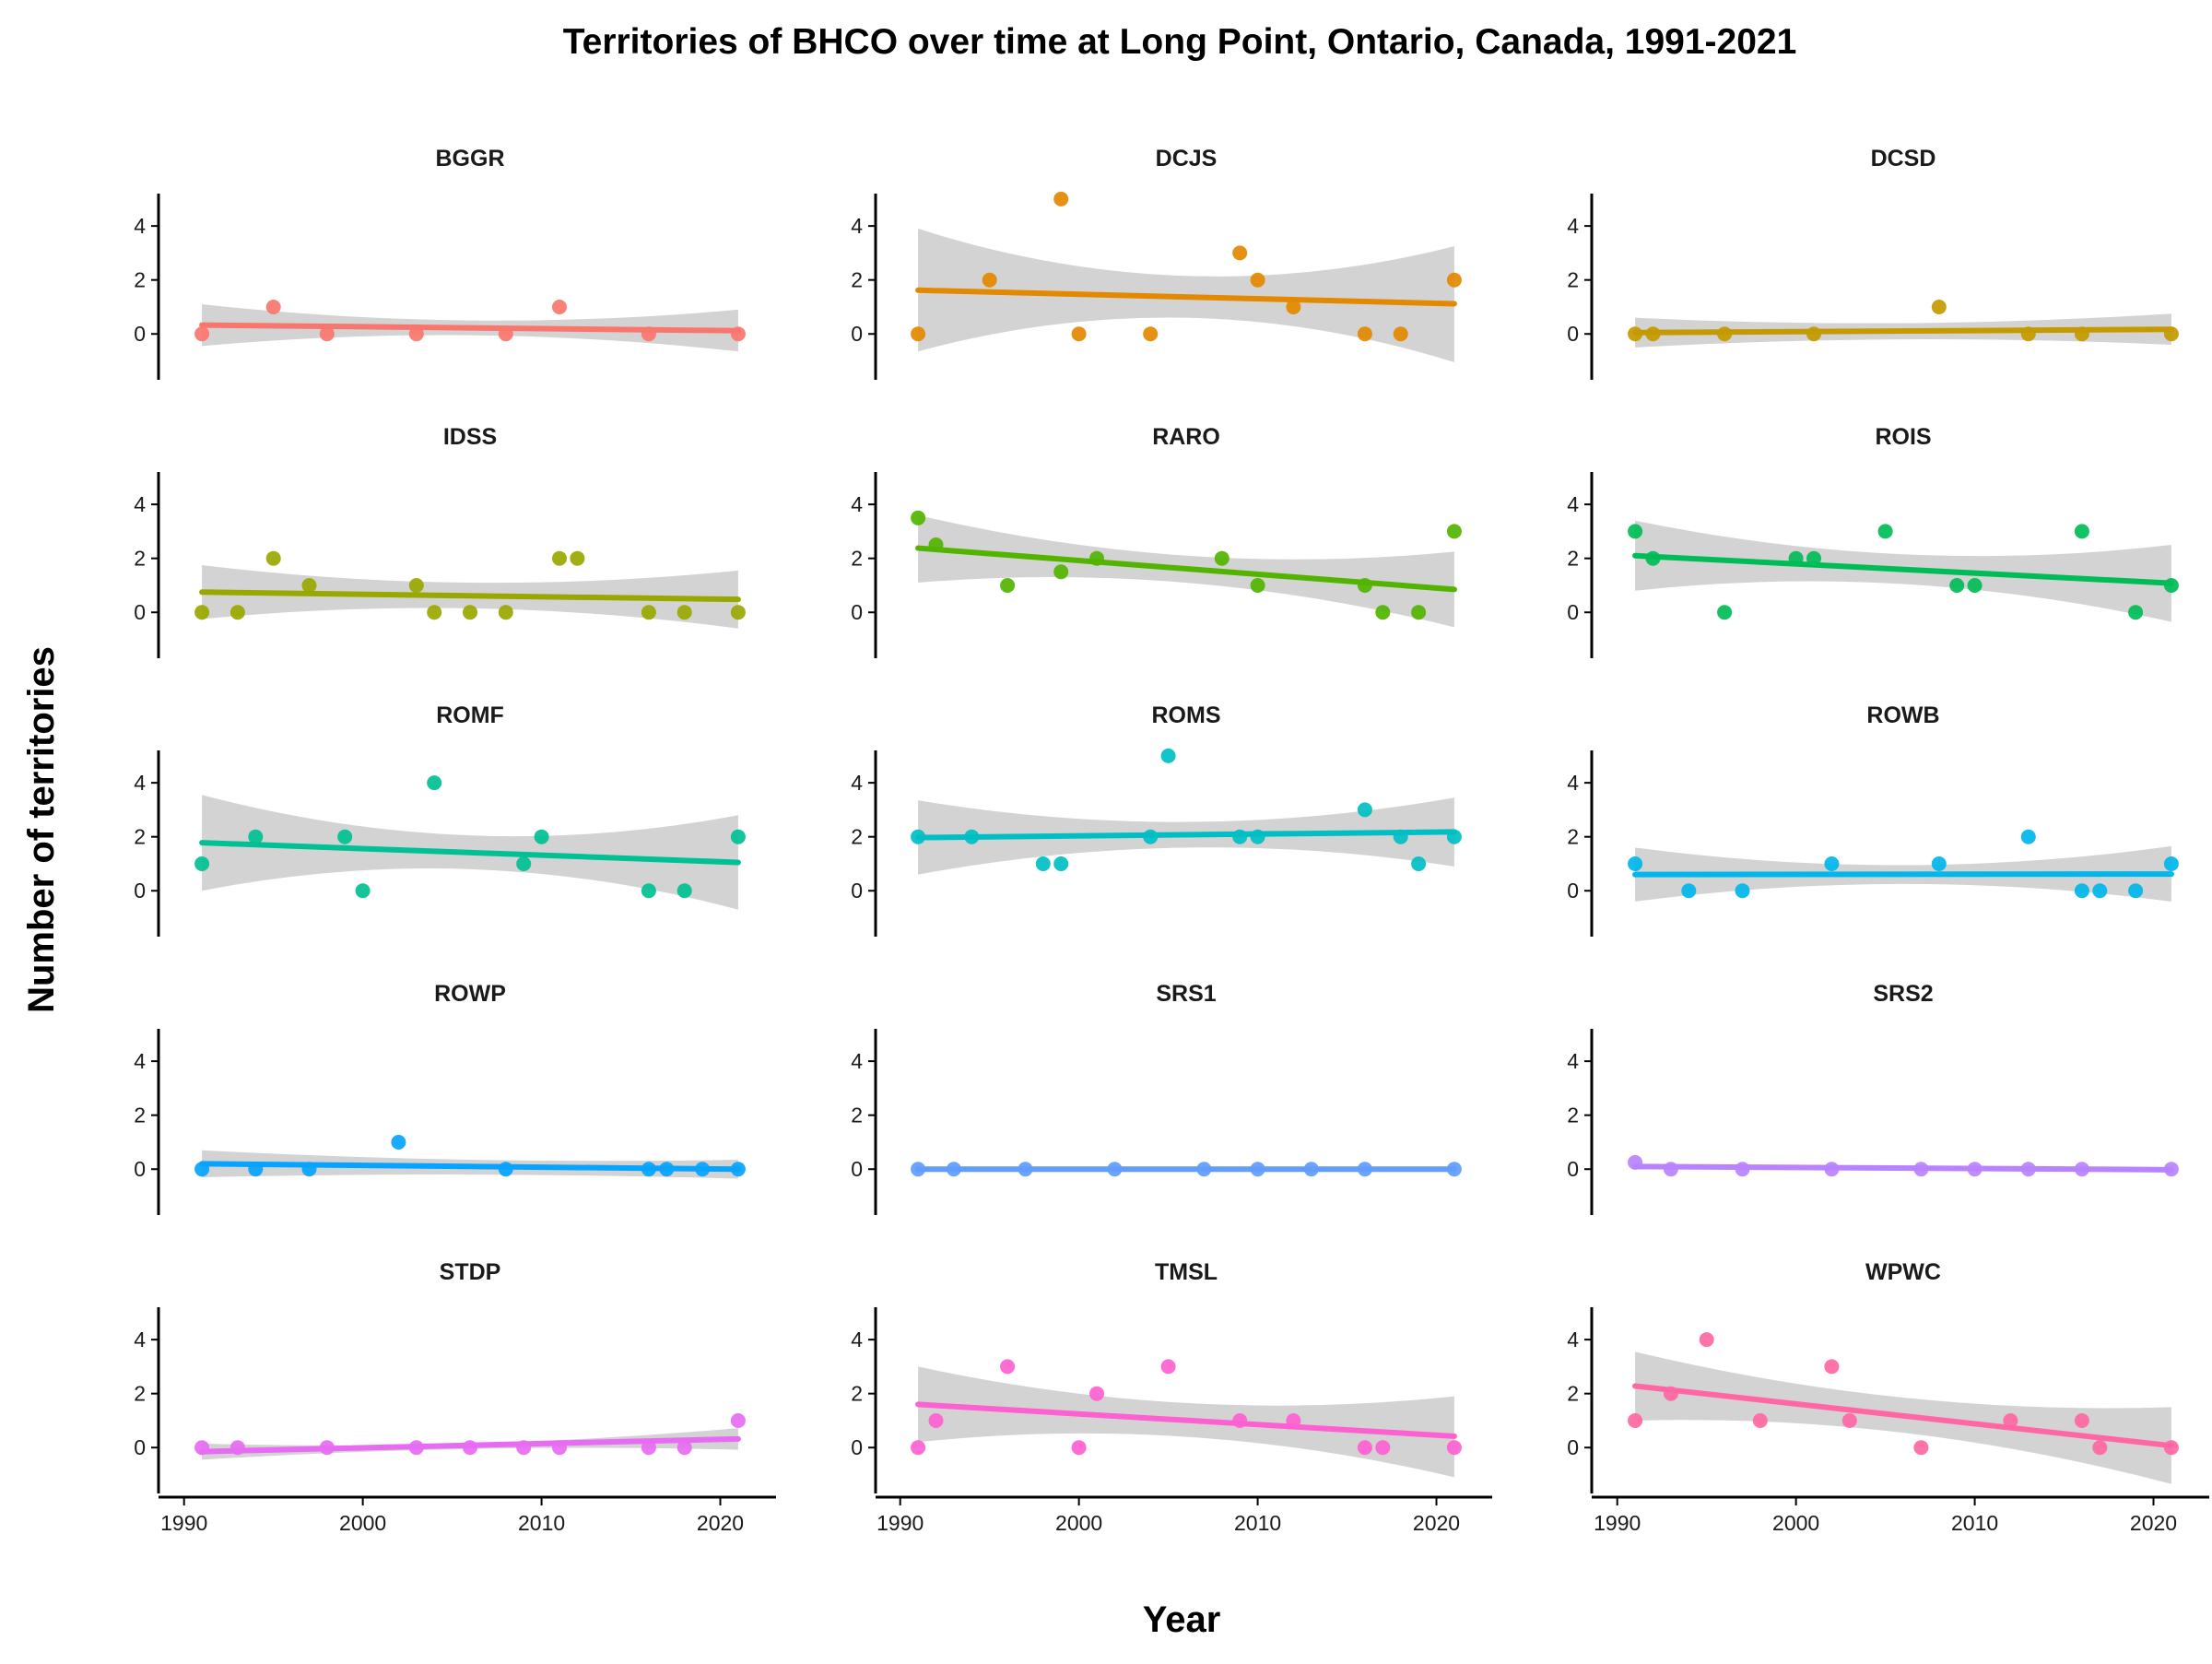 This screenshot has width=2212, height=1664. I want to click on panel-title: IDSS, so click(470, 437).